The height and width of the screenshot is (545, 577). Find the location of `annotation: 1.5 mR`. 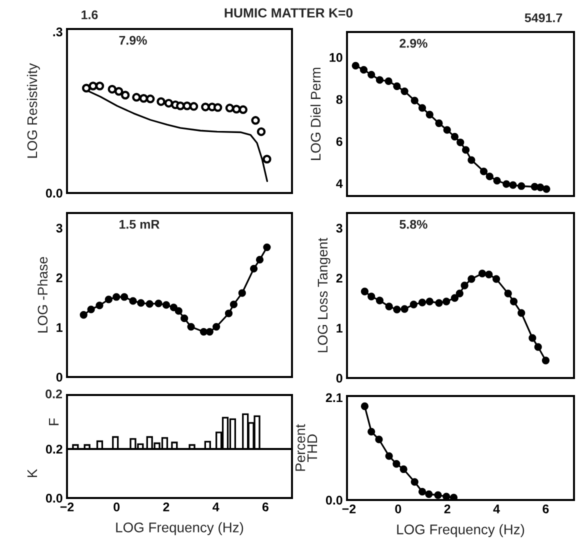

annotation: 1.5 mR is located at coordinates (140, 224).